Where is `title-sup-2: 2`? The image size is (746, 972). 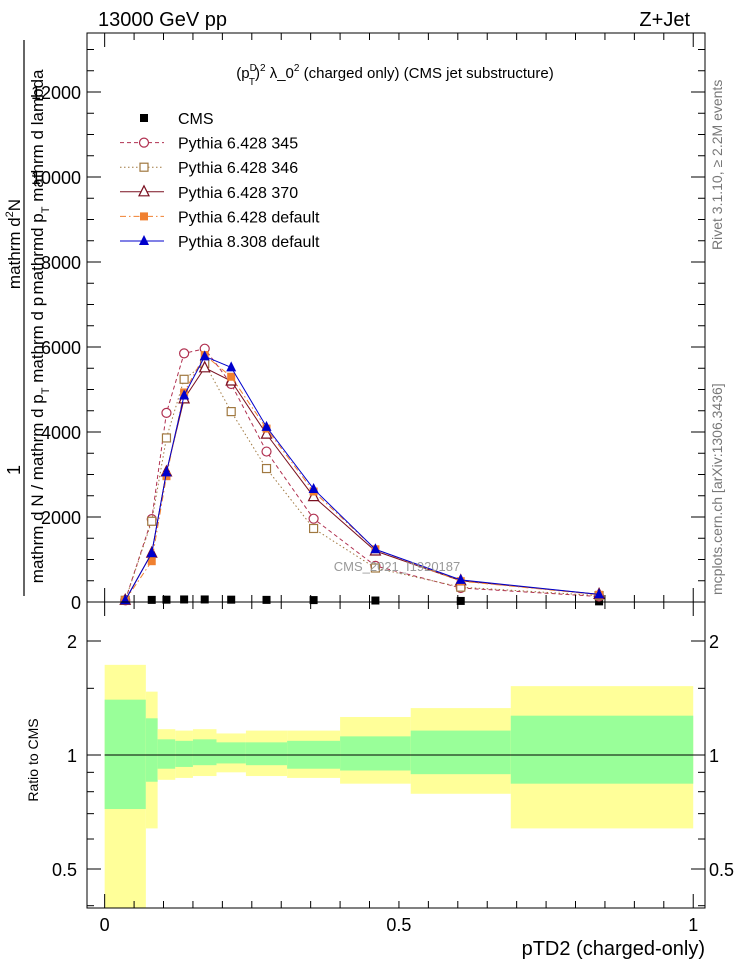
title-sup-2: 2 is located at coordinates (263, 68).